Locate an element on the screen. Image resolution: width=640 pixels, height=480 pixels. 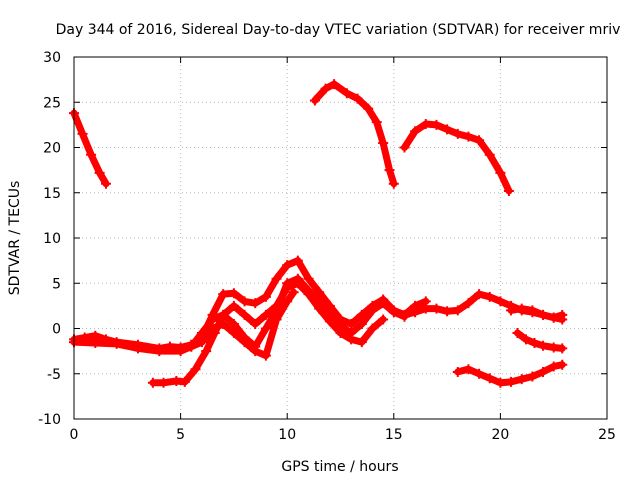
x-tick-label: 20 is located at coordinates (500, 435).